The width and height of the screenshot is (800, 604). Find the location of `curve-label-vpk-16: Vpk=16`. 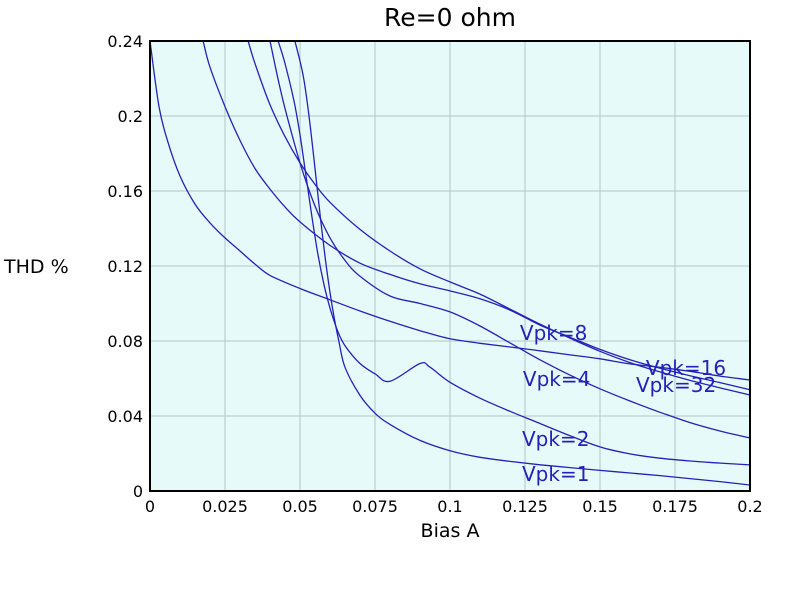

curve-label-vpk-16: Vpk=16 is located at coordinates (686, 368).